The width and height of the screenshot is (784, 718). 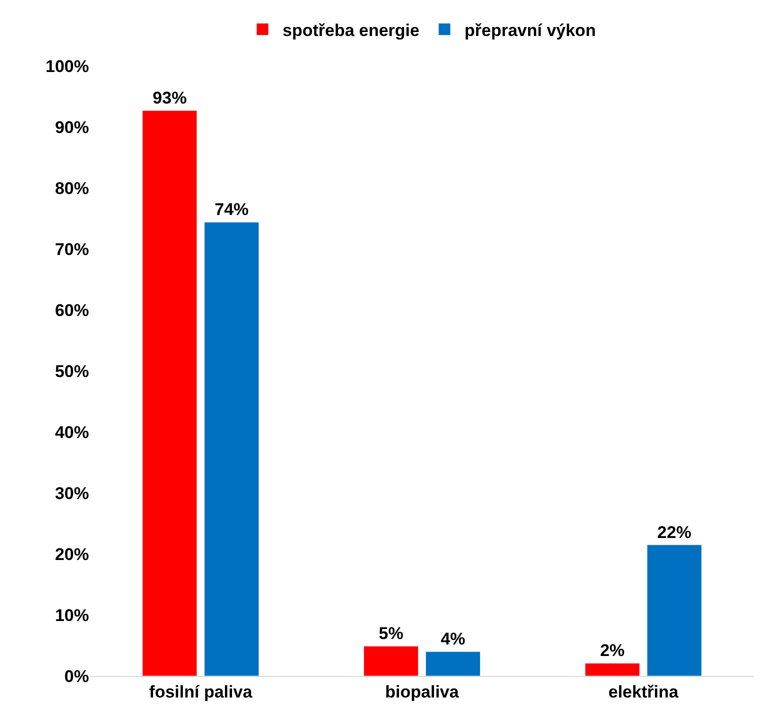 I want to click on y-tick-label: 50%, so click(x=71, y=371).